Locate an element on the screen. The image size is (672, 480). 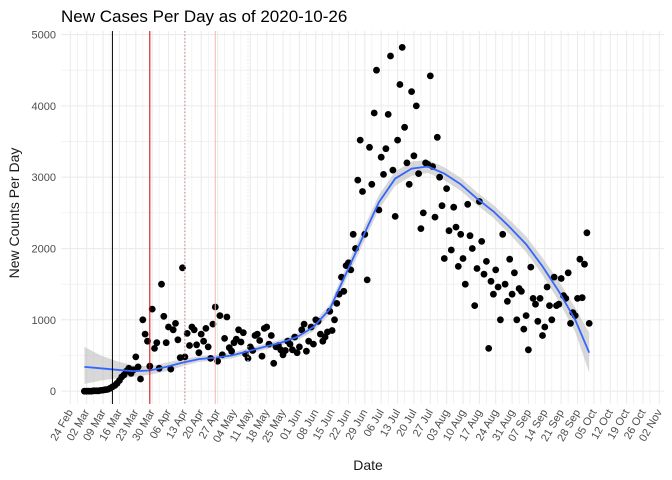
y-tick-label: 4000 is located at coordinates (44, 107).